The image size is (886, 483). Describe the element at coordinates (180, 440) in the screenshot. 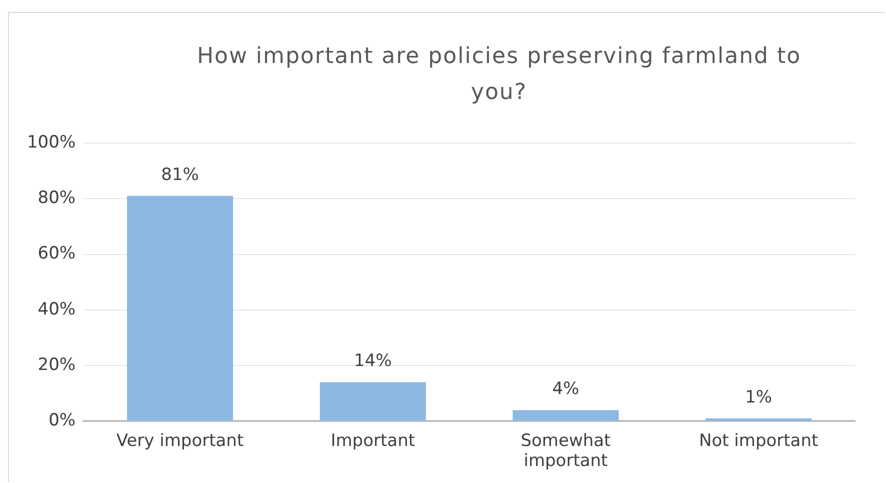

I see `x-tick-label: Very important` at that location.